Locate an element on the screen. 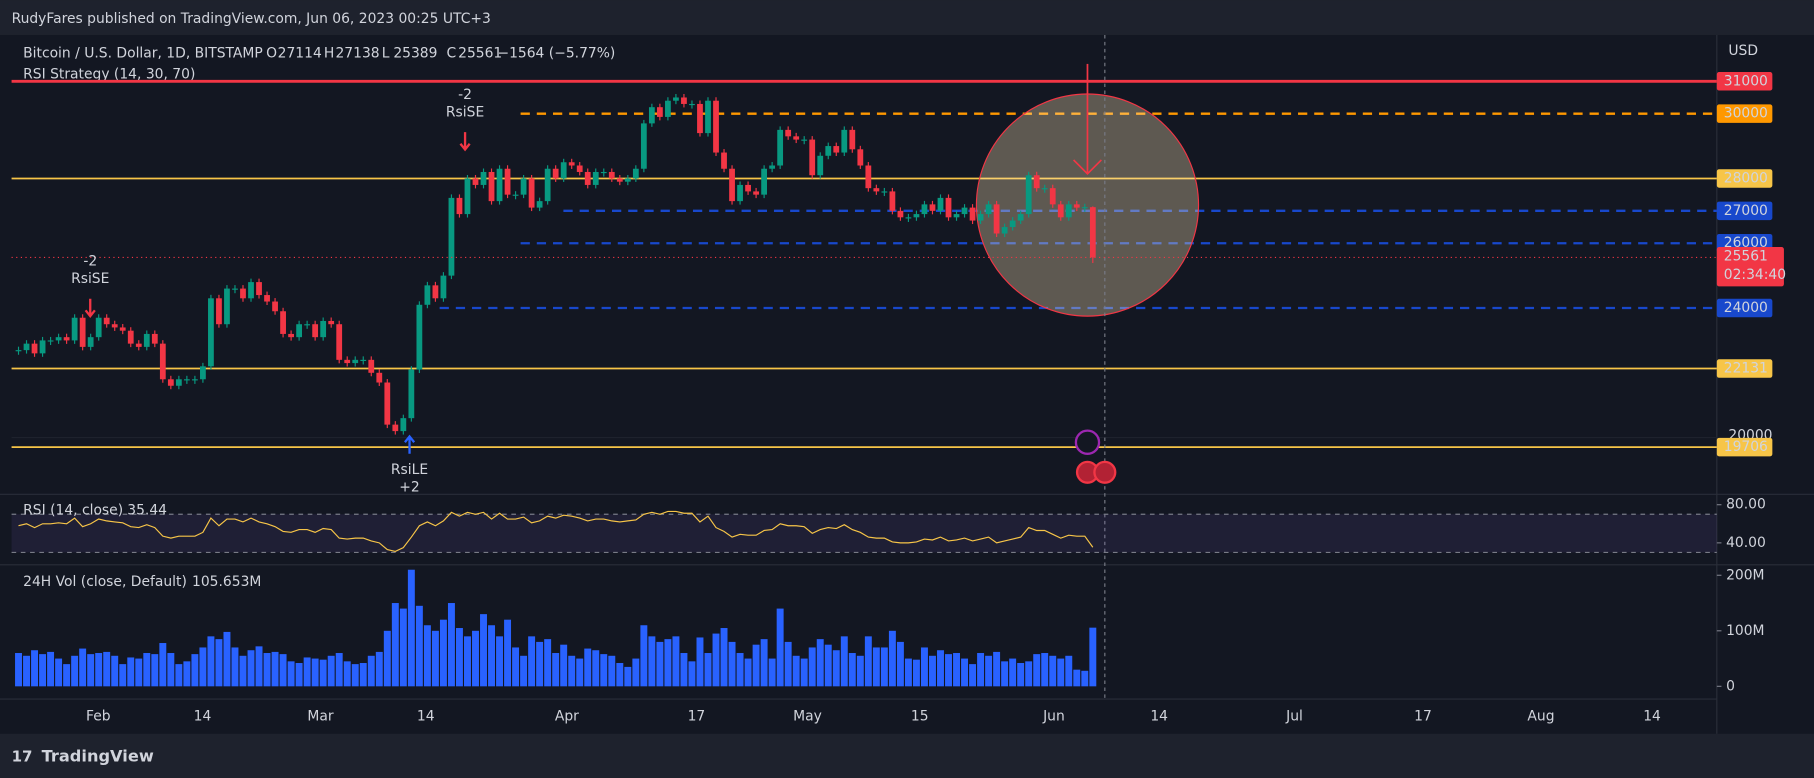 This screenshot has height=778, width=1814. signal-label: -2 is located at coordinates (90, 262).